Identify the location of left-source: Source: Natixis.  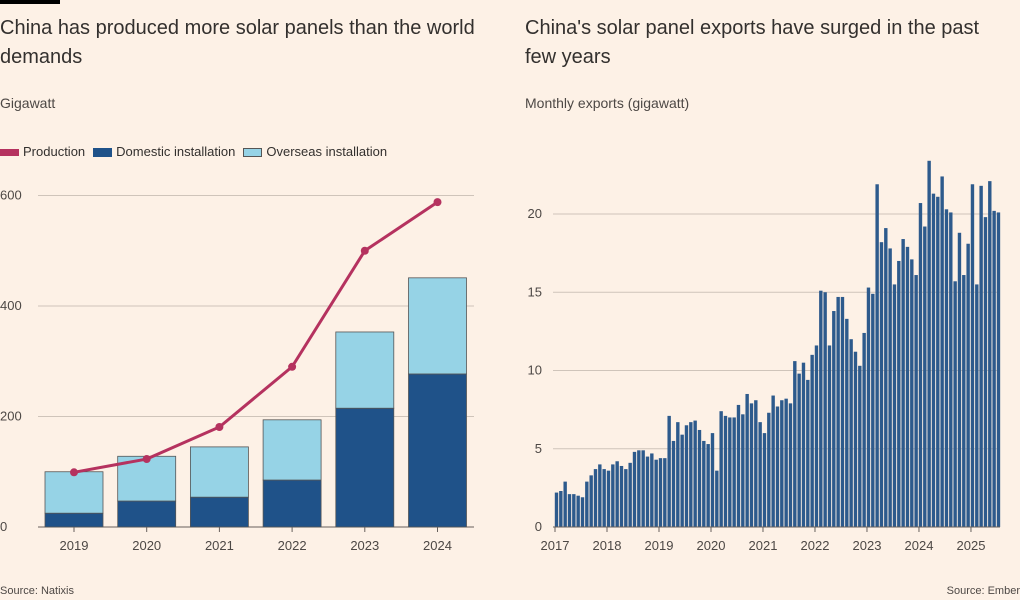
(37, 591).